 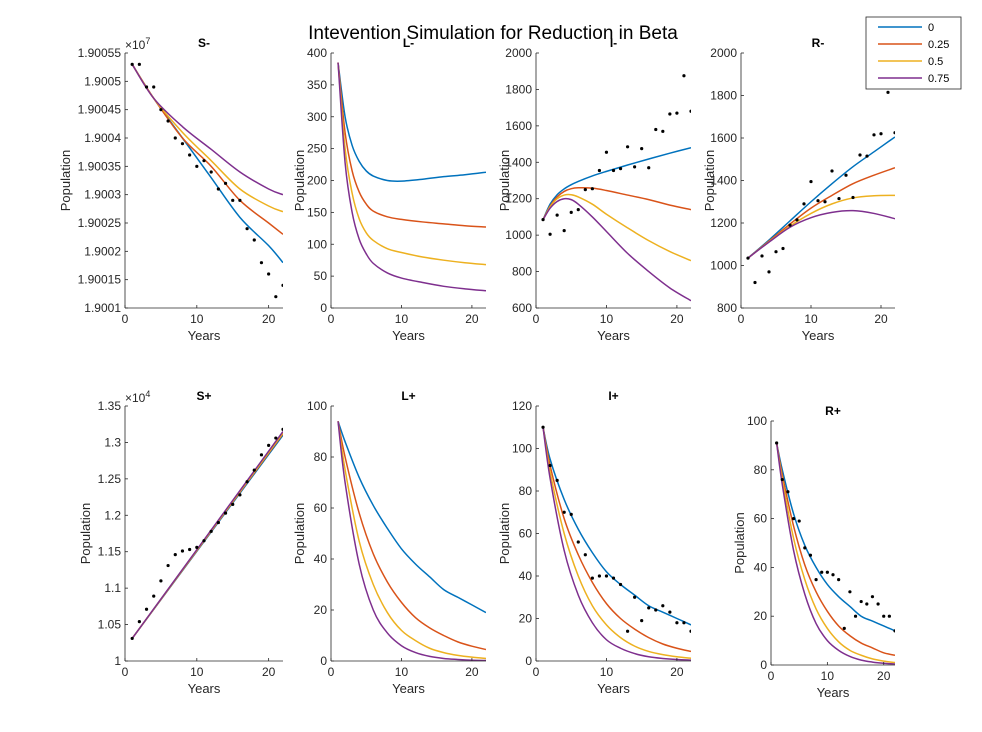 I want to click on subplot-8: 0 10 20 0 20 40 60 80 100 R+ Years Population, so click(x=813, y=552).